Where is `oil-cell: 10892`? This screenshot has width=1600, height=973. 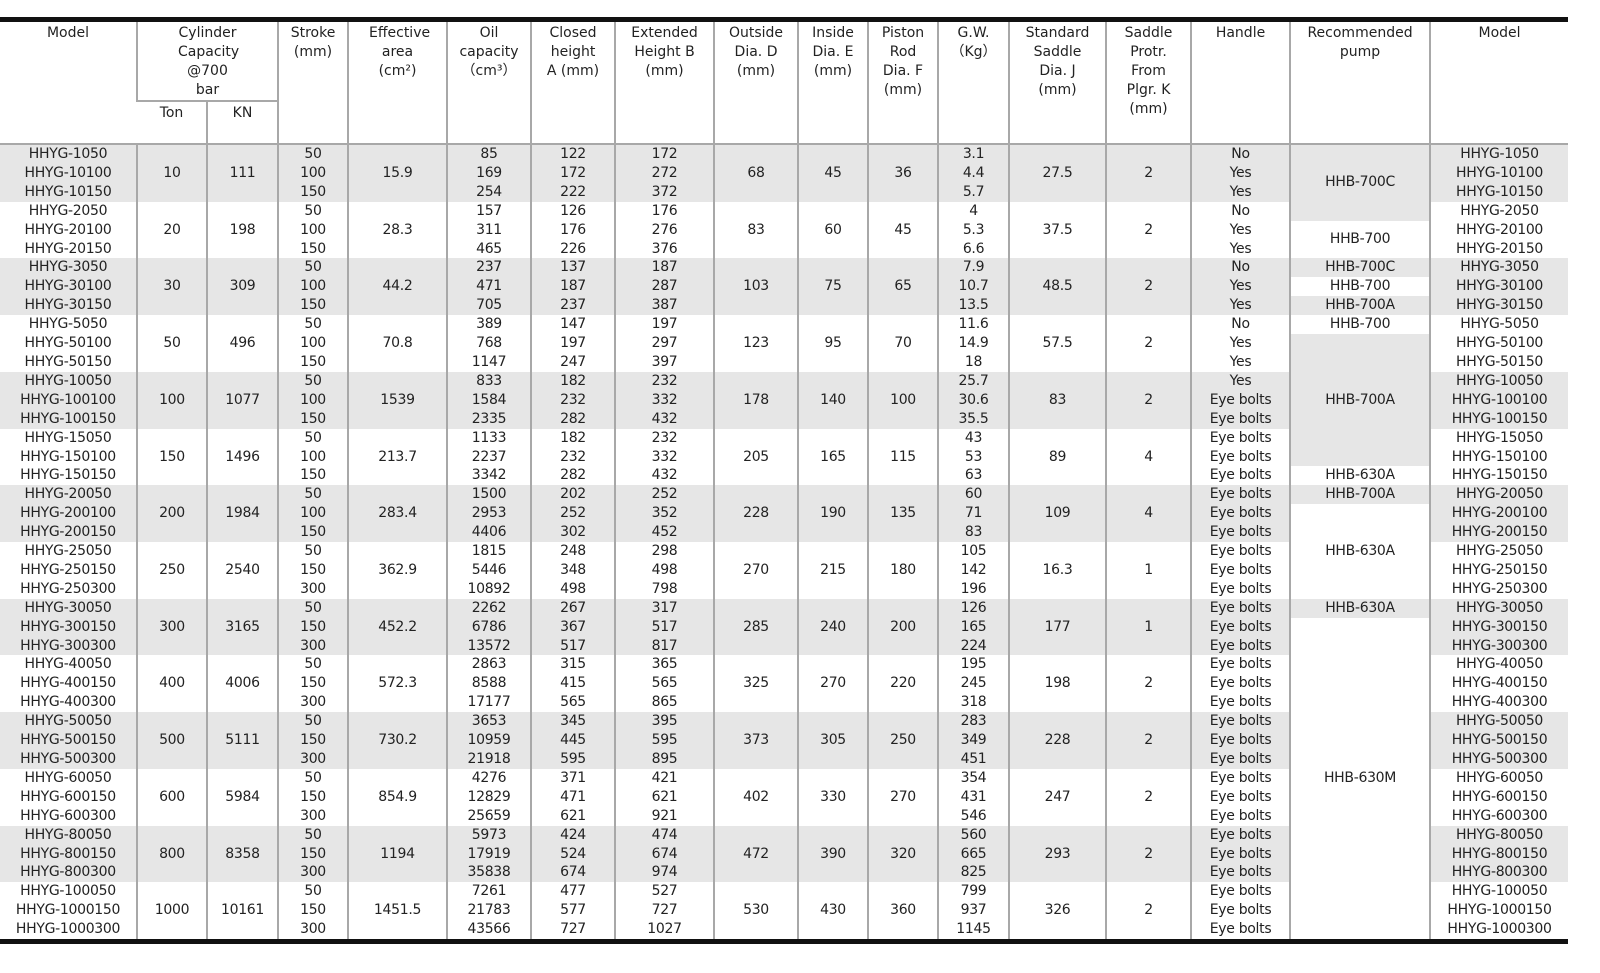 oil-cell: 10892 is located at coordinates (489, 589).